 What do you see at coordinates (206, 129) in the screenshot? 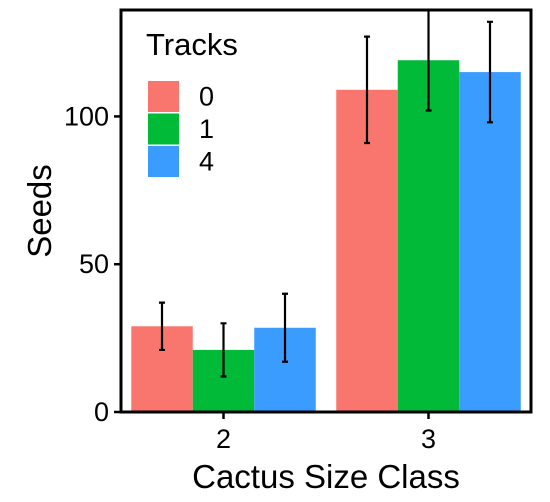
I see `legend-label-1: 1` at bounding box center [206, 129].